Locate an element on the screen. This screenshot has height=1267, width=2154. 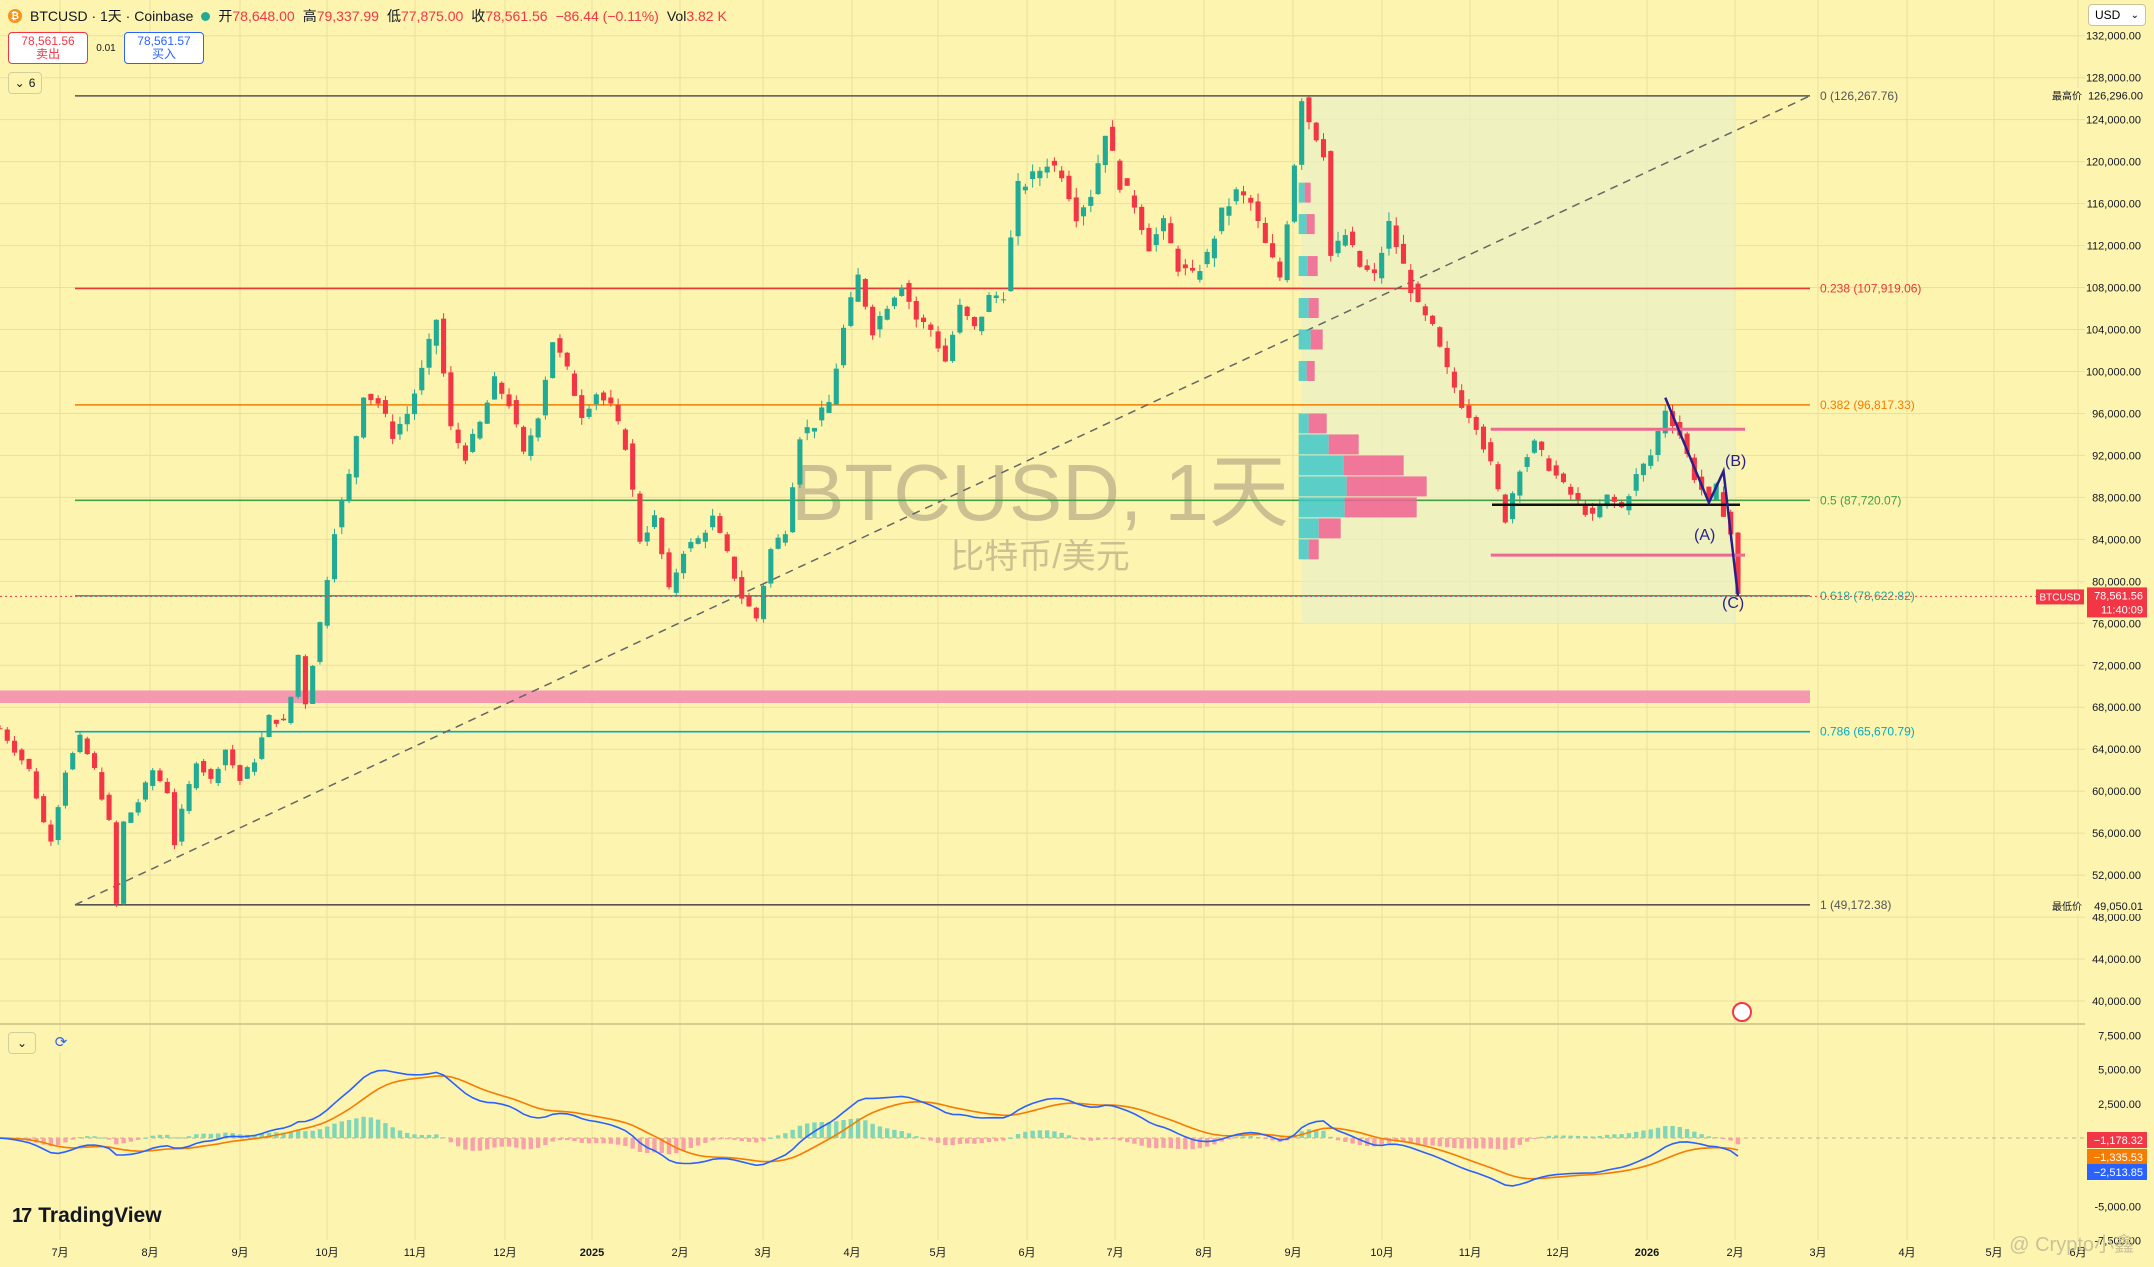
indicators-toggle-button: ⌄ 6 is located at coordinates (25, 83).